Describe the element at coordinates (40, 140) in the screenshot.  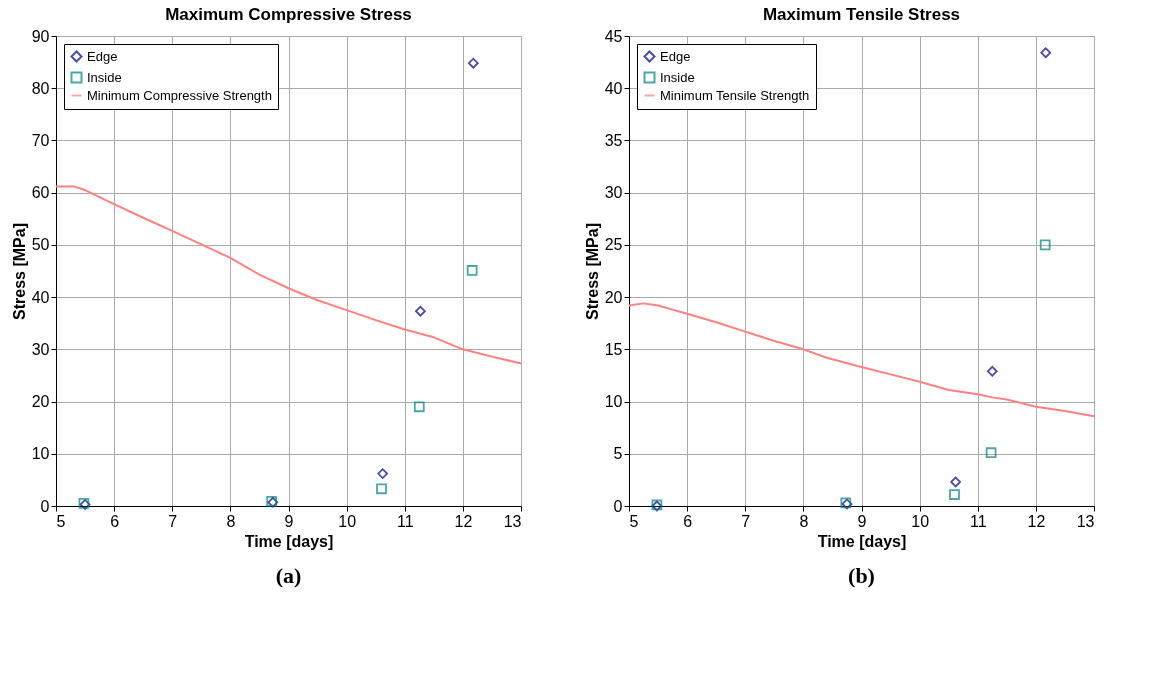
I see `y-tick-label: 70` at that location.